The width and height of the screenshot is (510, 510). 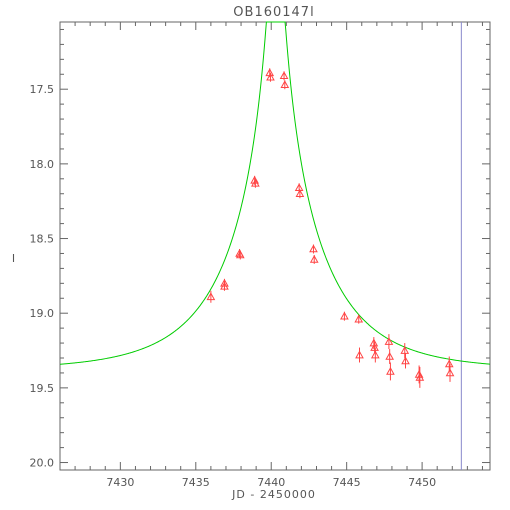 What do you see at coordinates (42, 239) in the screenshot?
I see `y-tick-label: 18.5` at bounding box center [42, 239].